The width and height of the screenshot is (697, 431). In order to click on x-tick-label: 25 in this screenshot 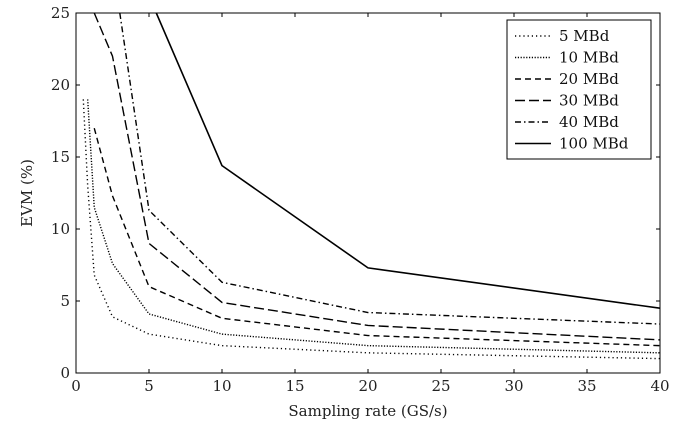, I will do `click(440, 386)`.